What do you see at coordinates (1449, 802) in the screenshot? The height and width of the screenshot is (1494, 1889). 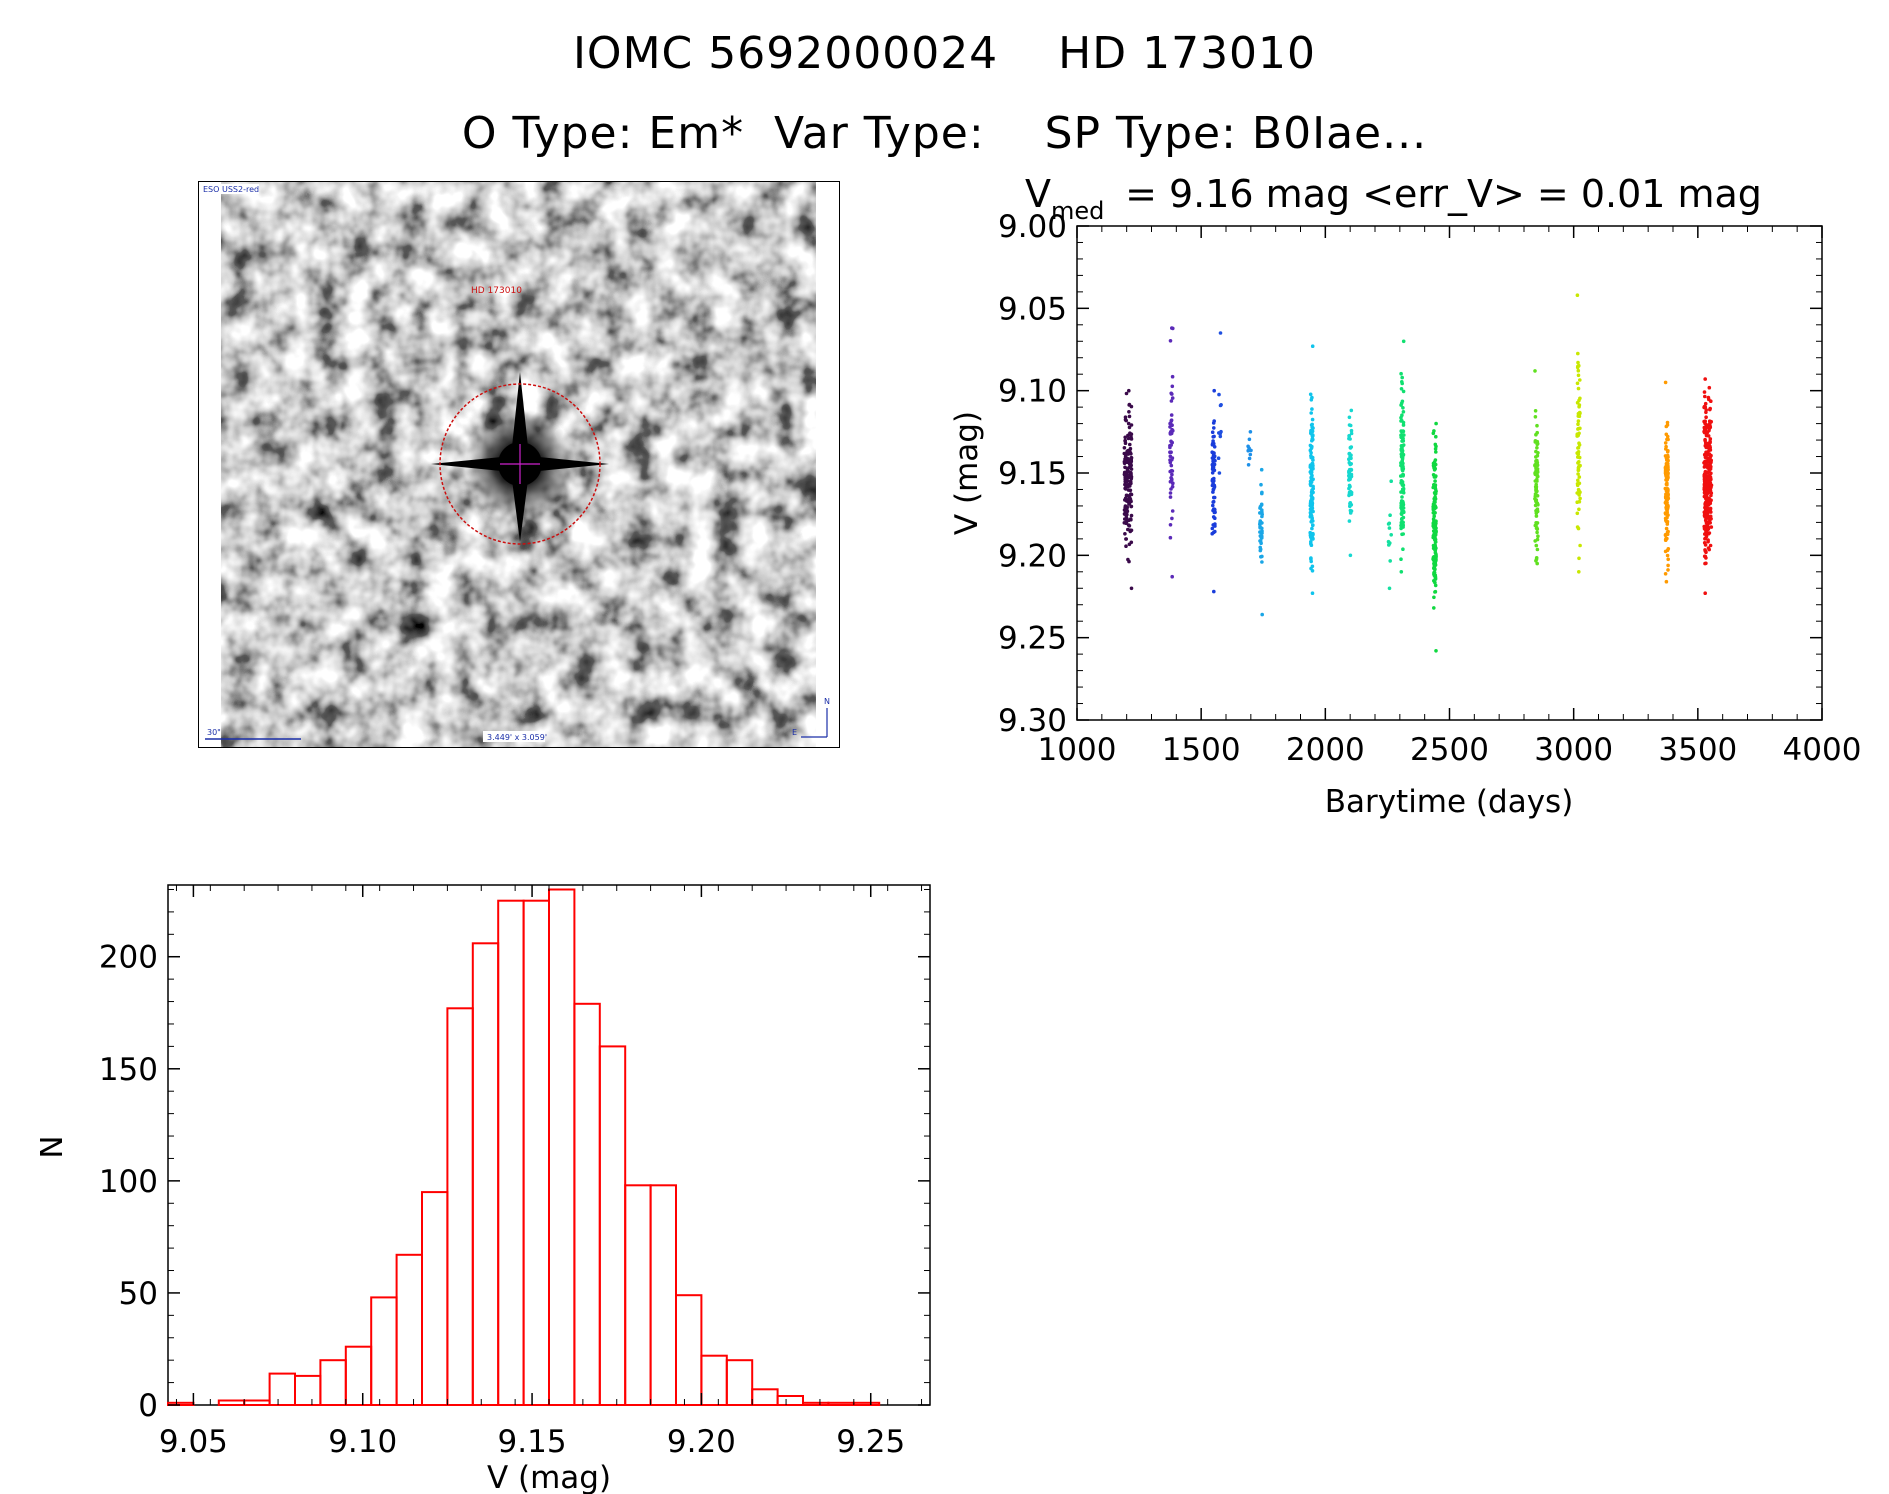 I see `light-curve-x-axis-label: Barytime (days)` at bounding box center [1449, 802].